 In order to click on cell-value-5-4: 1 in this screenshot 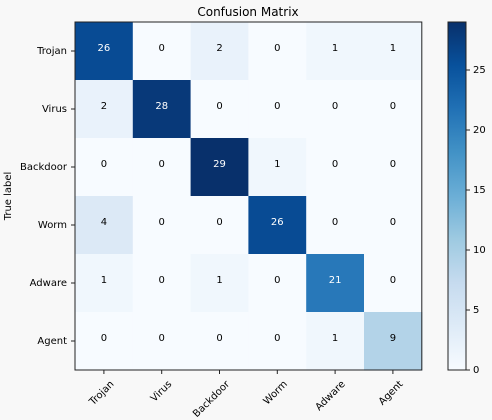, I will do `click(335, 338)`.